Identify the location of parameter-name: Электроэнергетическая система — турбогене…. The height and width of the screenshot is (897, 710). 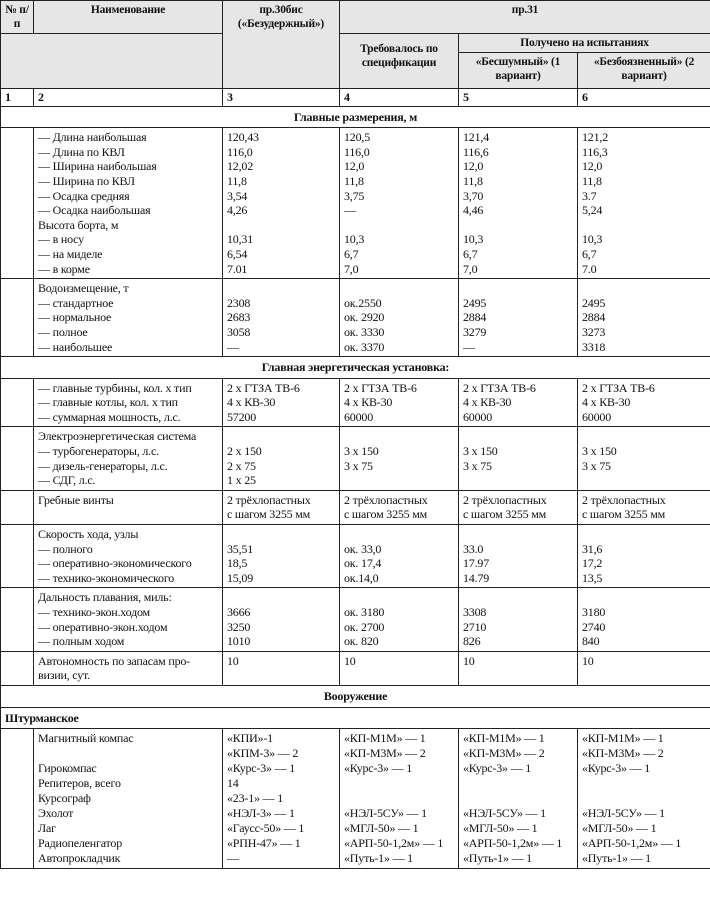
(128, 458).